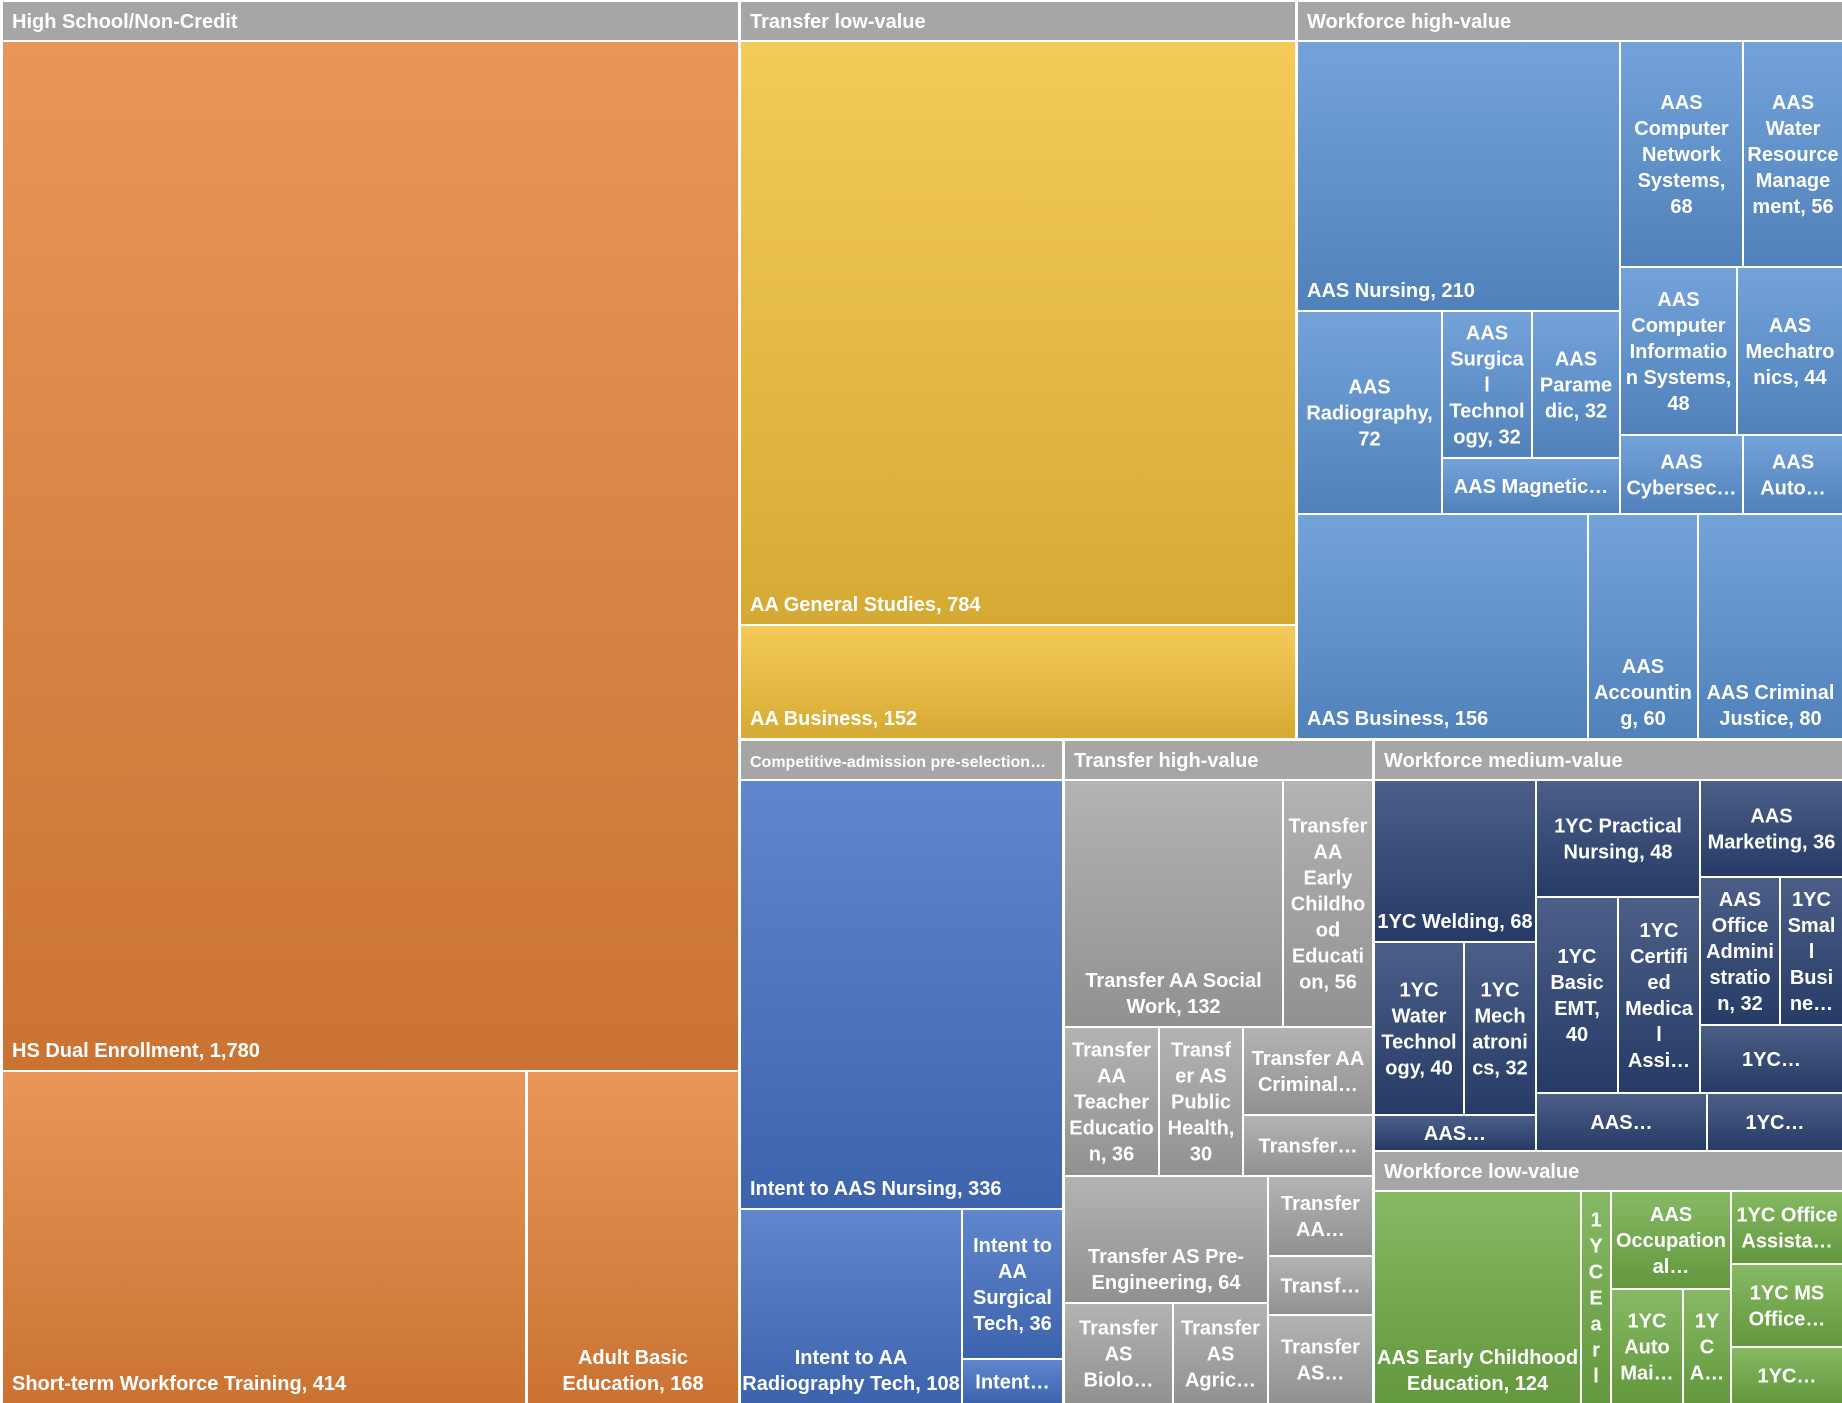  I want to click on treemap-cell-label: Adult Basic Education, 168, so click(632, 1371).